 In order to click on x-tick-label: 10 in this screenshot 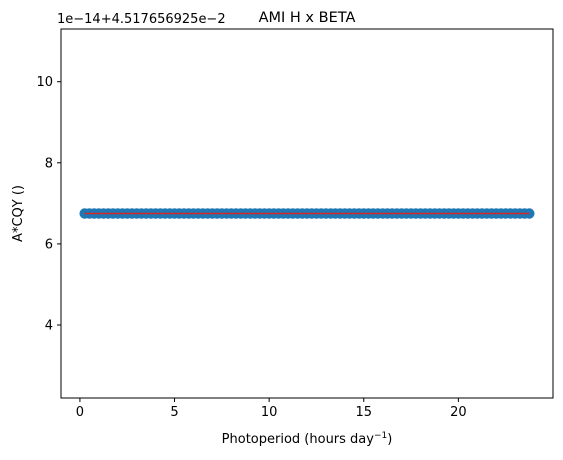, I will do `click(269, 412)`.